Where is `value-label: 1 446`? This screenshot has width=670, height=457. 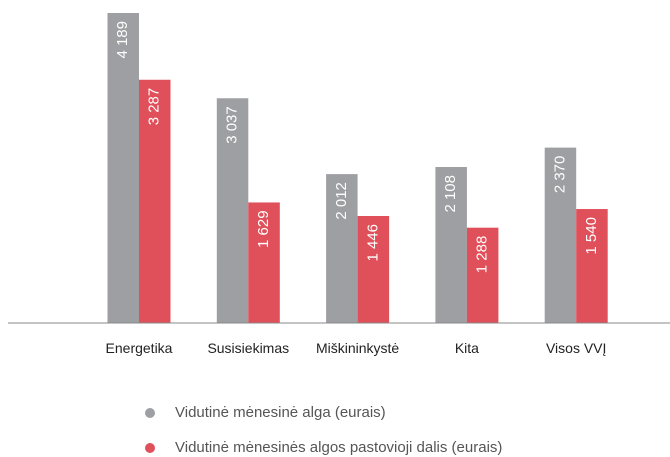
value-label: 1 446 is located at coordinates (372, 243).